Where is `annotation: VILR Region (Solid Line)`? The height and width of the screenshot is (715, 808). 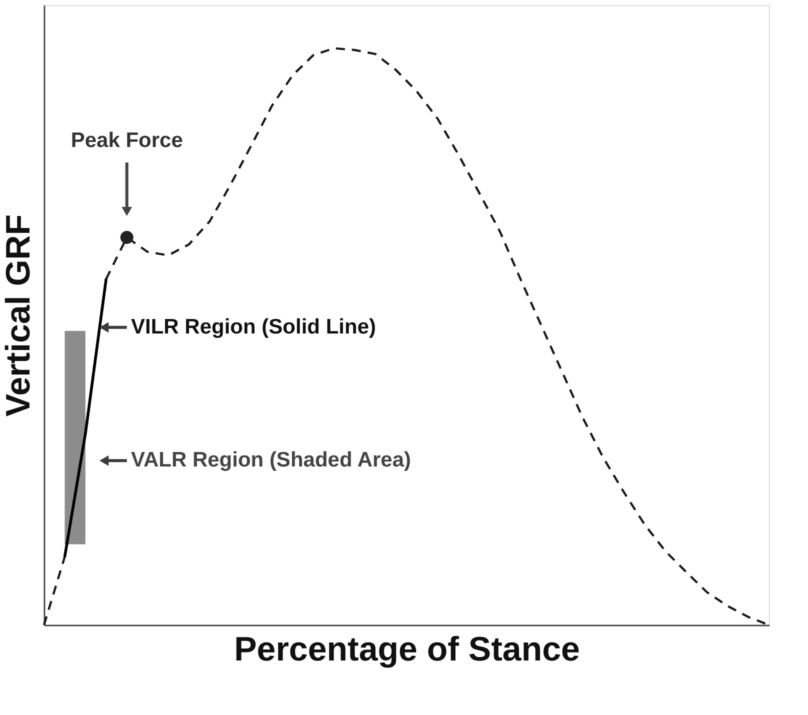
annotation: VILR Region (Solid Line) is located at coordinates (253, 326).